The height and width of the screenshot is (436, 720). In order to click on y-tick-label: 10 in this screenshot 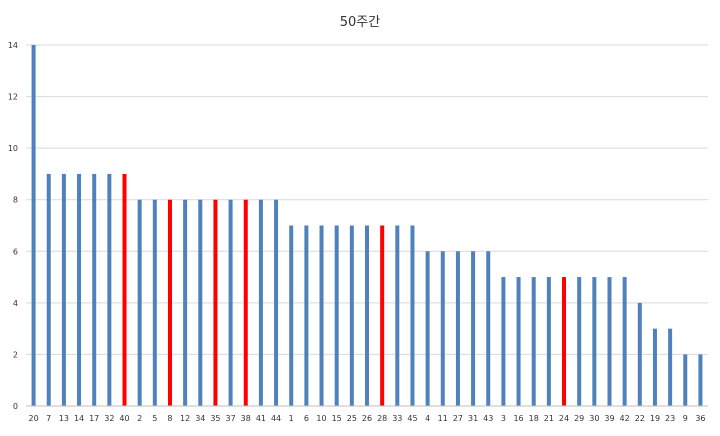, I will do `click(13, 148)`.